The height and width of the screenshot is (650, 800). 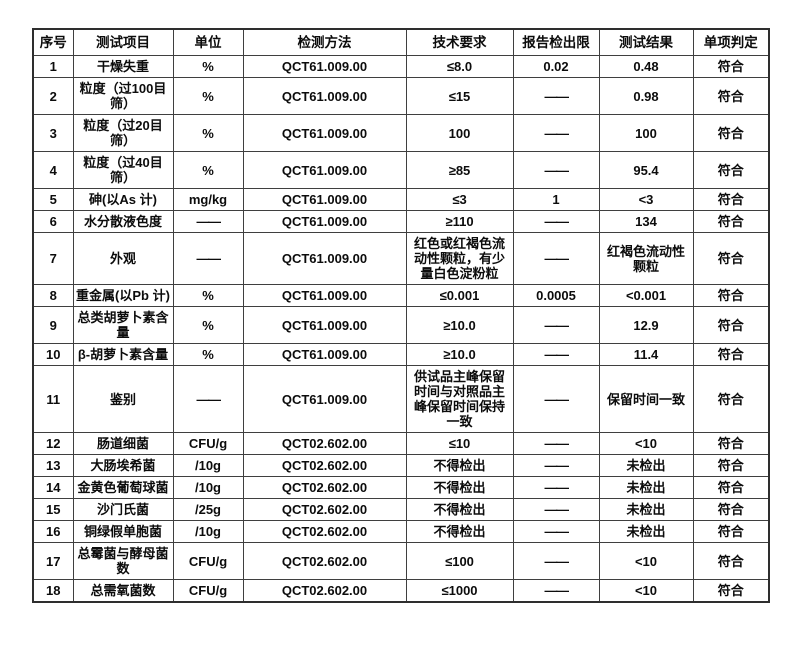 What do you see at coordinates (53, 66) in the screenshot?
I see `cell-no: 1` at bounding box center [53, 66].